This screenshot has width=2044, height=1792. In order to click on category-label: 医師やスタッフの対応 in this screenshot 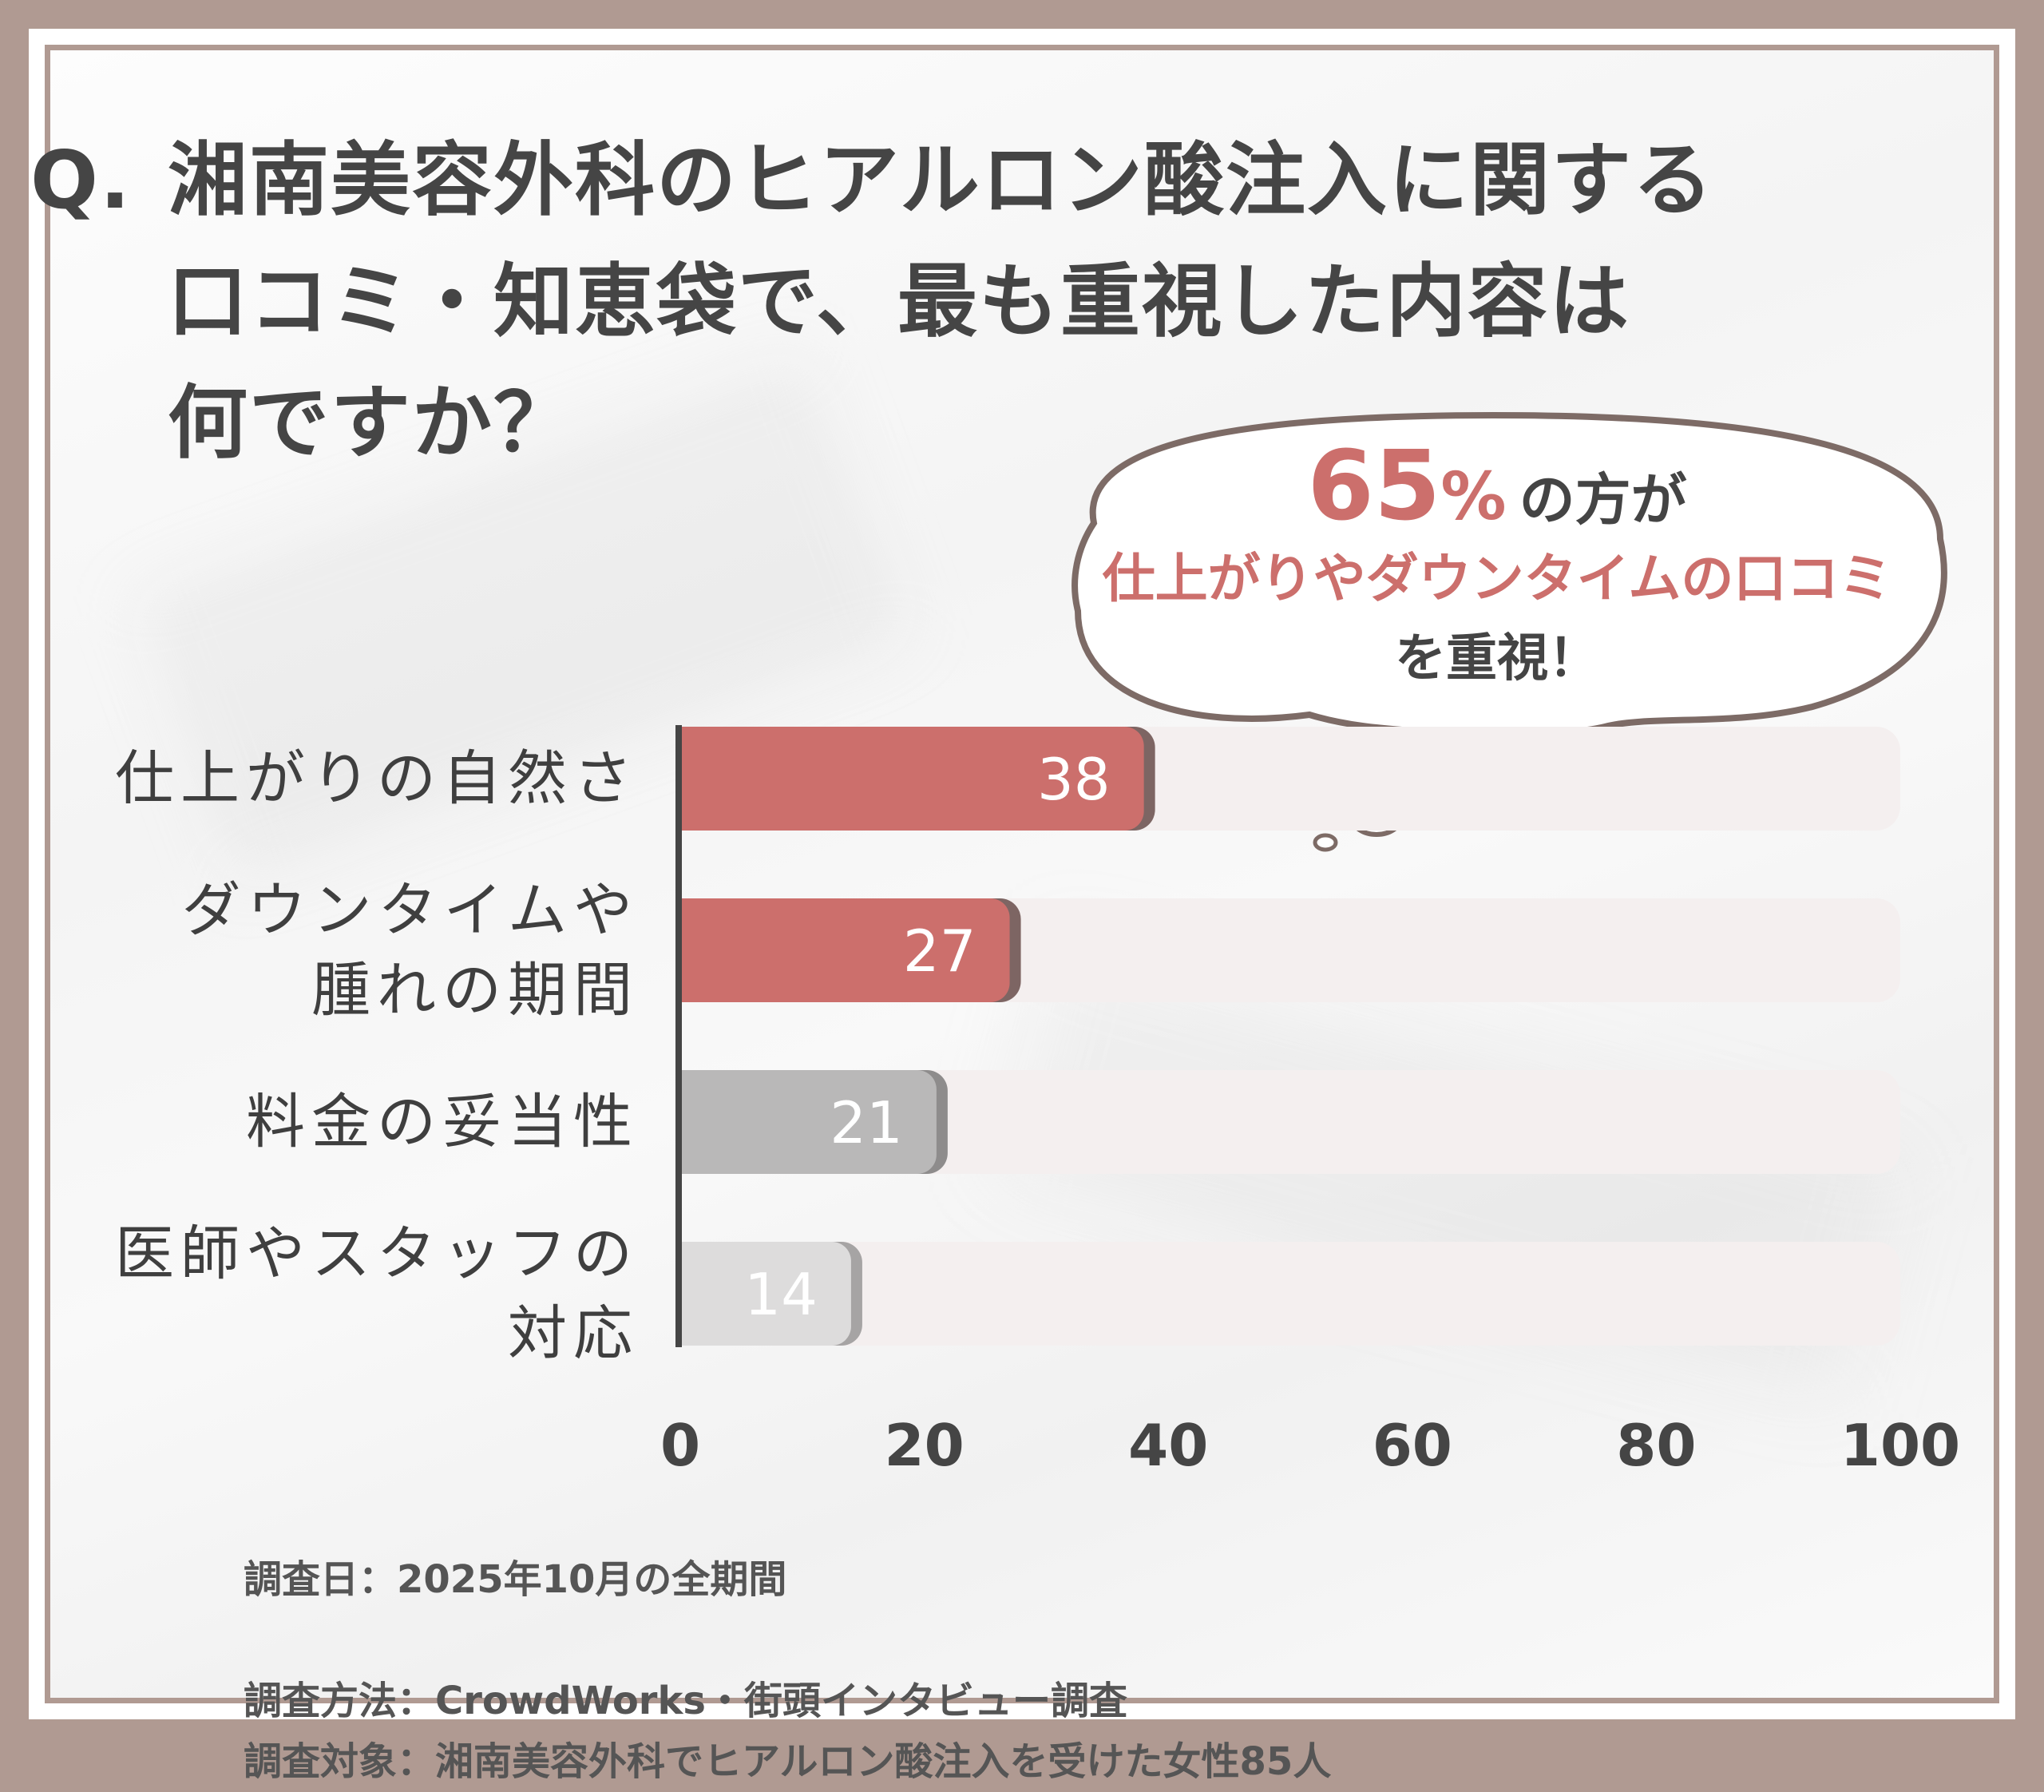, I will do `click(335, 1294)`.